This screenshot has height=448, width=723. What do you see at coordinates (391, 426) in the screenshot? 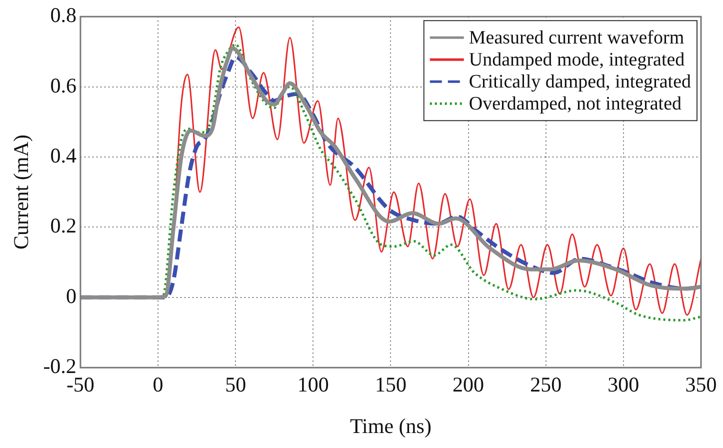
I see `x-axis-title: Time (ns)` at bounding box center [391, 426].